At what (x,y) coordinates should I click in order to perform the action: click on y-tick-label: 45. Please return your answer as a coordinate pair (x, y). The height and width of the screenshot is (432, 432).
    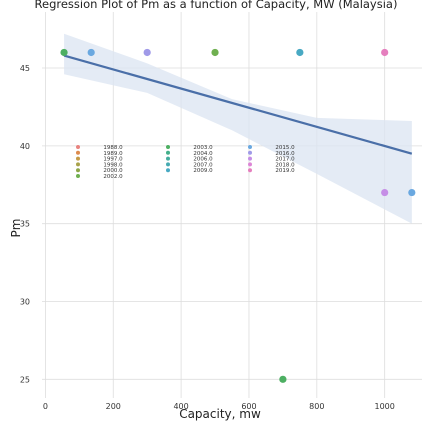
    Looking at the image, I should click on (25, 68).